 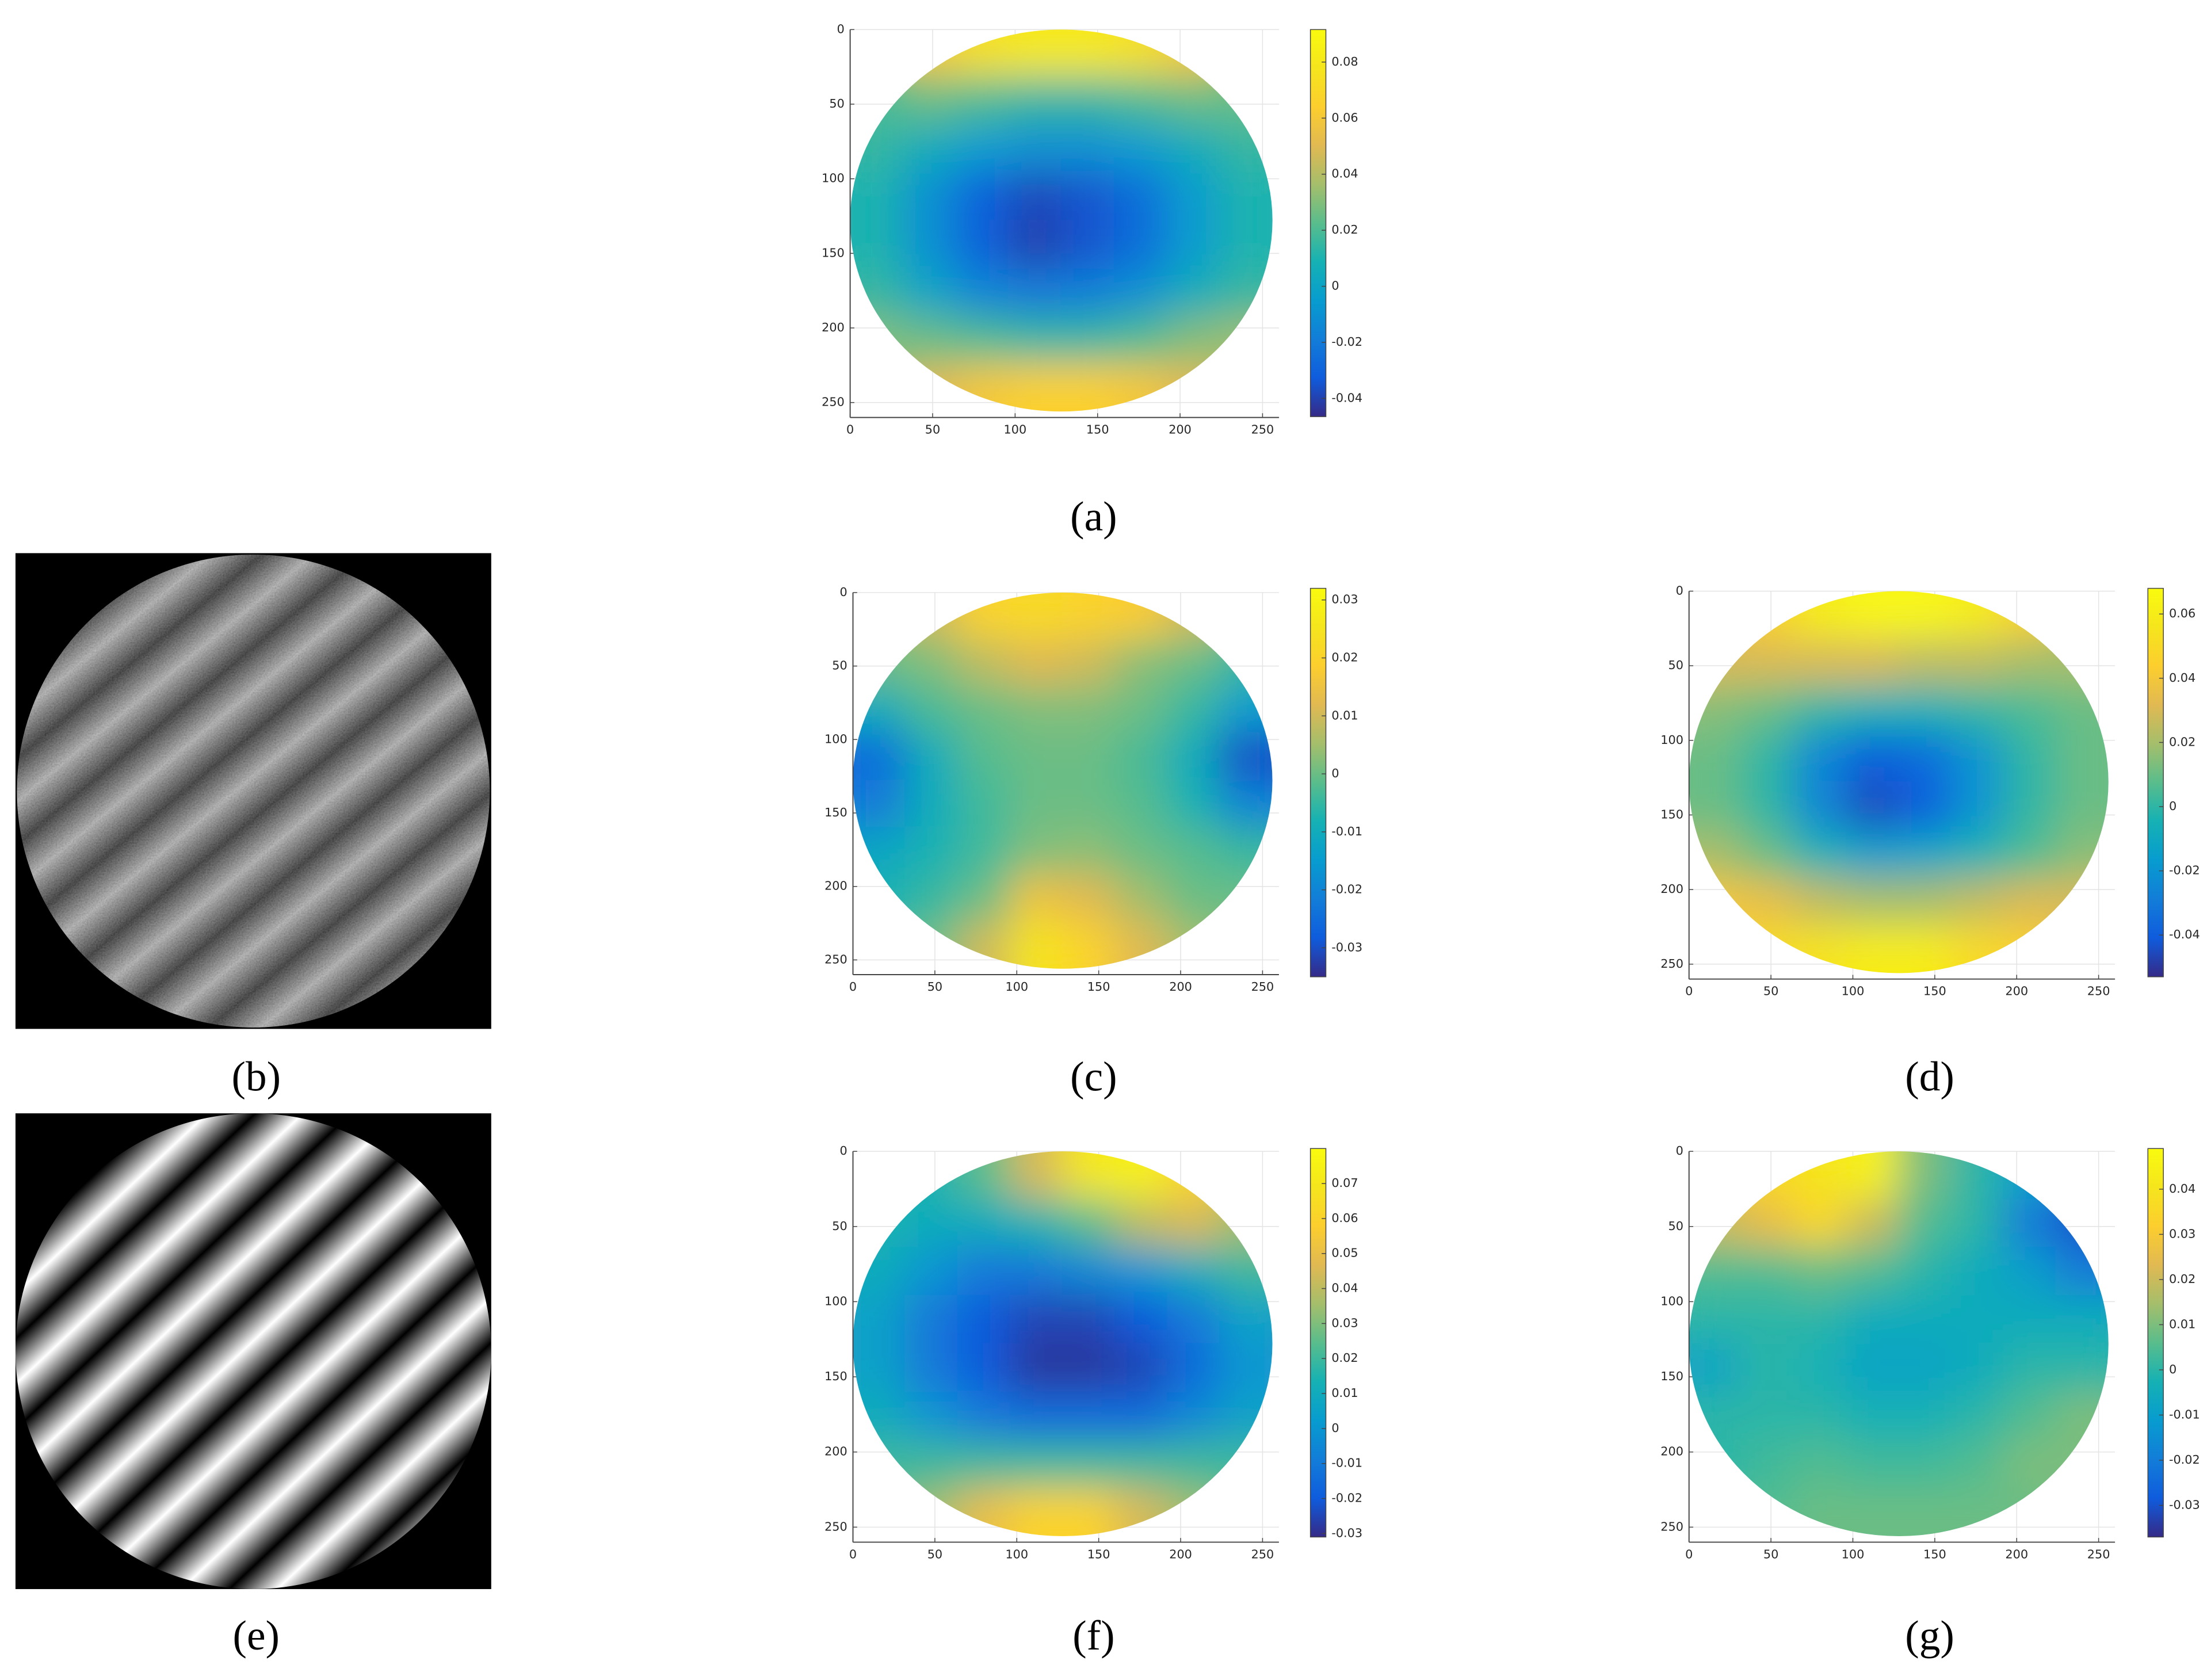 I want to click on y-tick-label: 100, so click(x=834, y=178).